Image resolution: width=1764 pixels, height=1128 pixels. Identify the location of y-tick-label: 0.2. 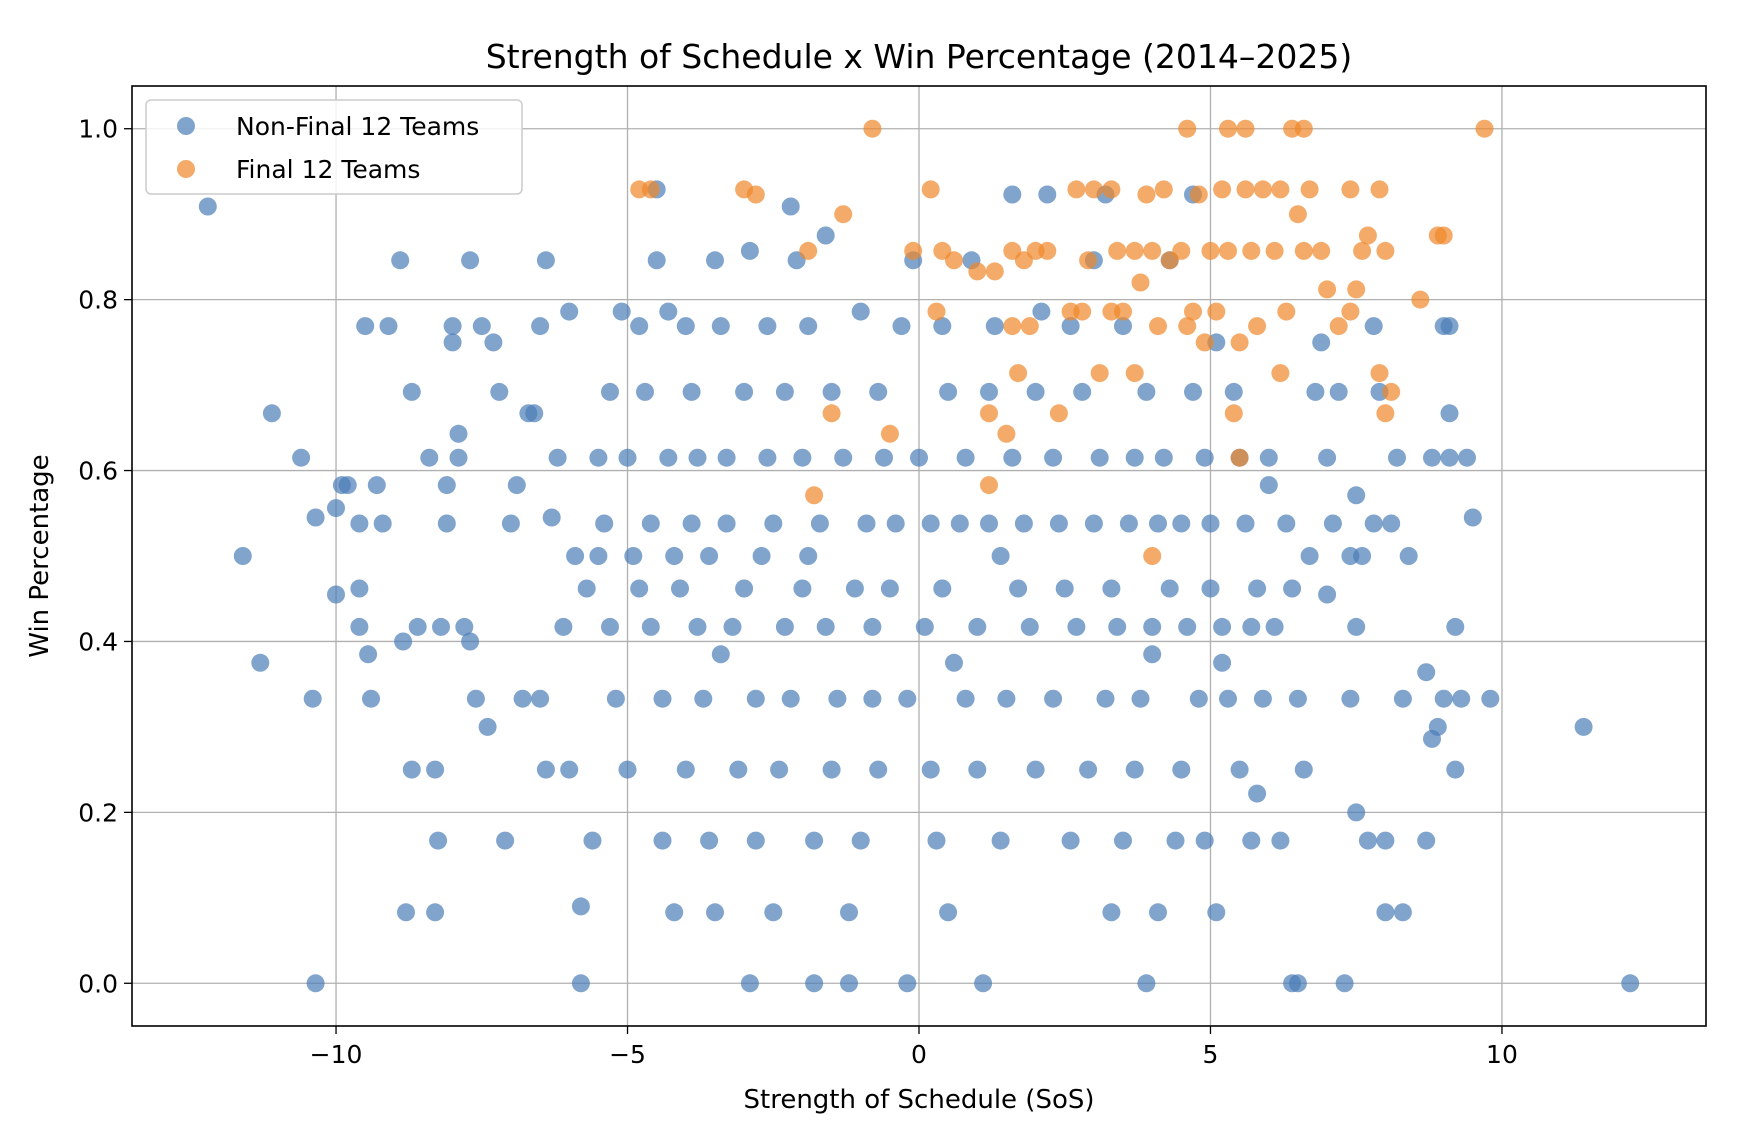
(98, 812).